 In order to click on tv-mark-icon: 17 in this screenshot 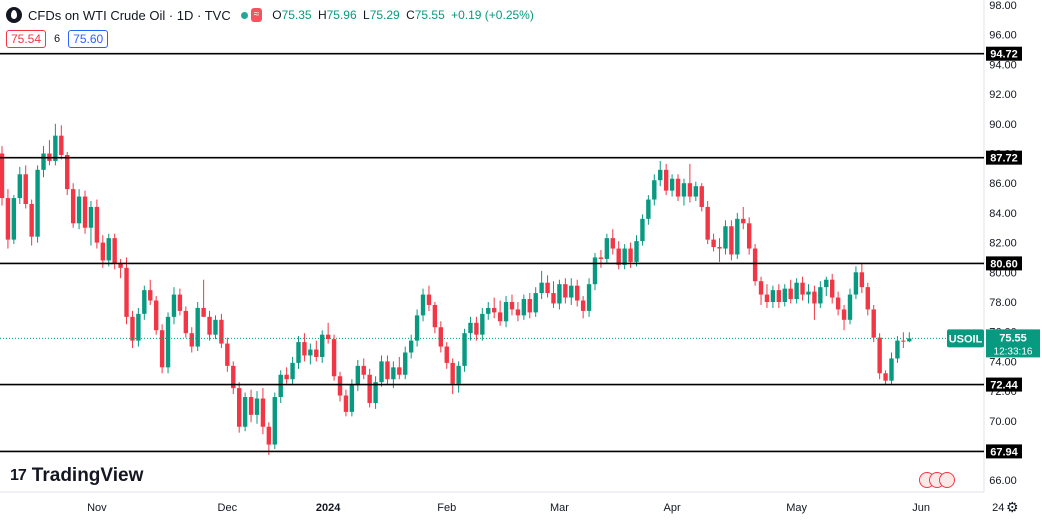, I will do `click(18, 475)`.